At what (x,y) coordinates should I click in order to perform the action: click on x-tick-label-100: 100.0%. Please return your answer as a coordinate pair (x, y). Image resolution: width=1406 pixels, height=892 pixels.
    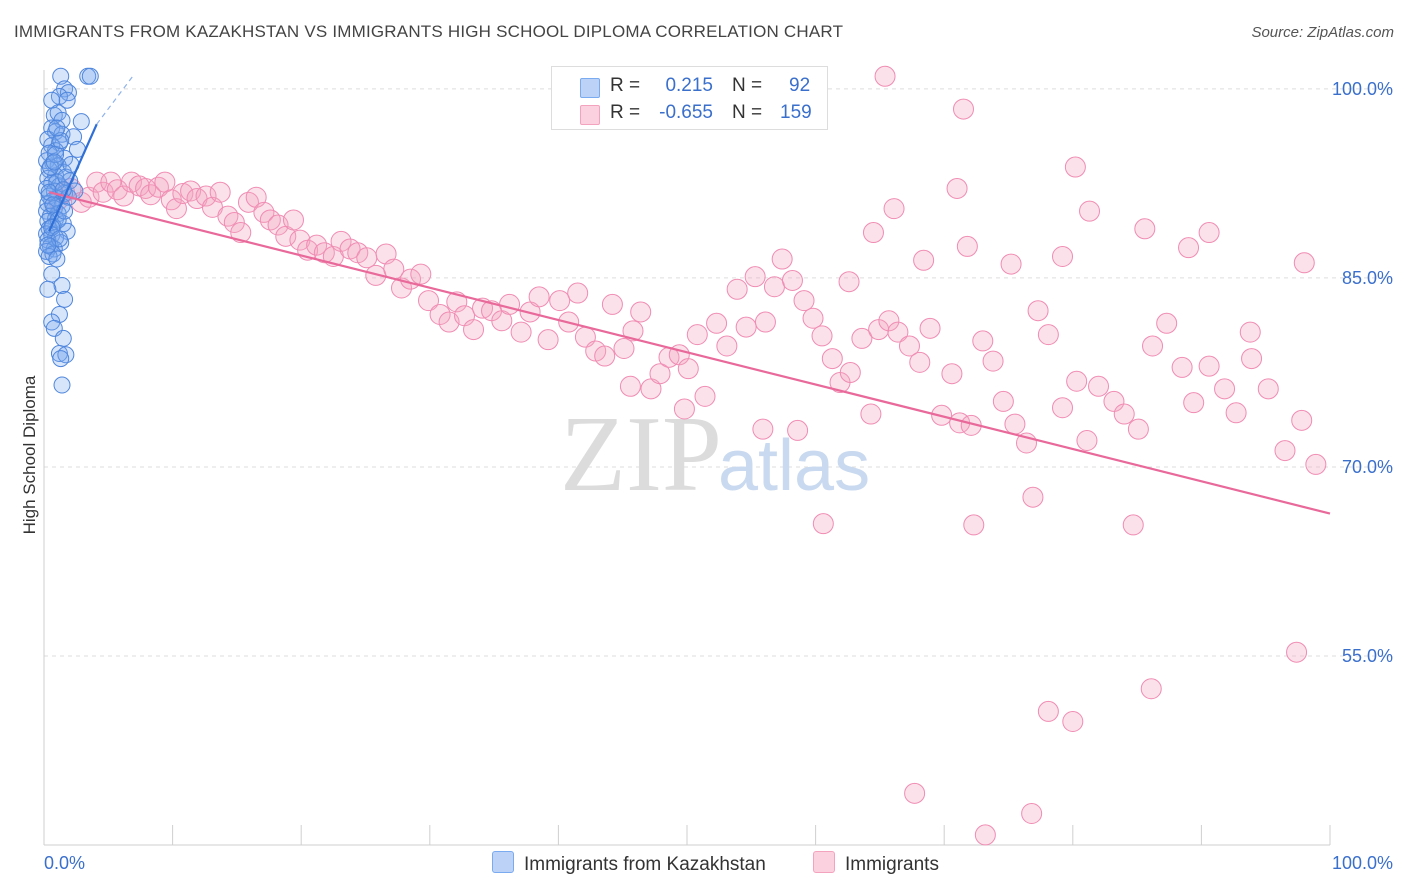
    Looking at the image, I should click on (1362, 863).